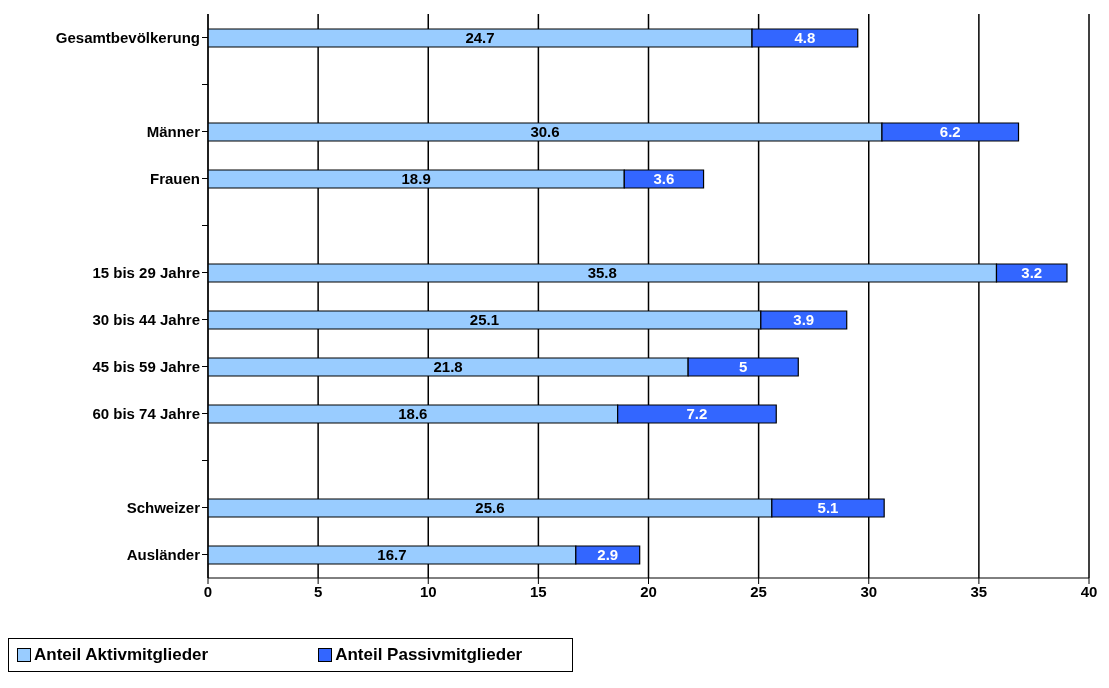  What do you see at coordinates (1089, 591) in the screenshot?
I see `x-tick-label: 40` at bounding box center [1089, 591].